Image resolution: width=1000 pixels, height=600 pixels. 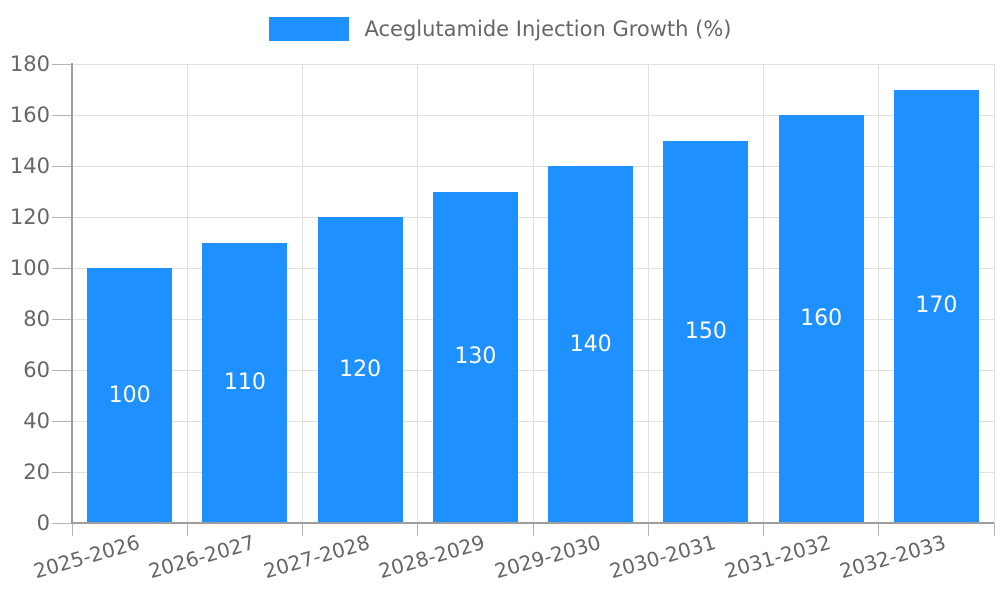 What do you see at coordinates (317, 557) in the screenshot?
I see `x-axis-category-label: 2027-2028` at bounding box center [317, 557].